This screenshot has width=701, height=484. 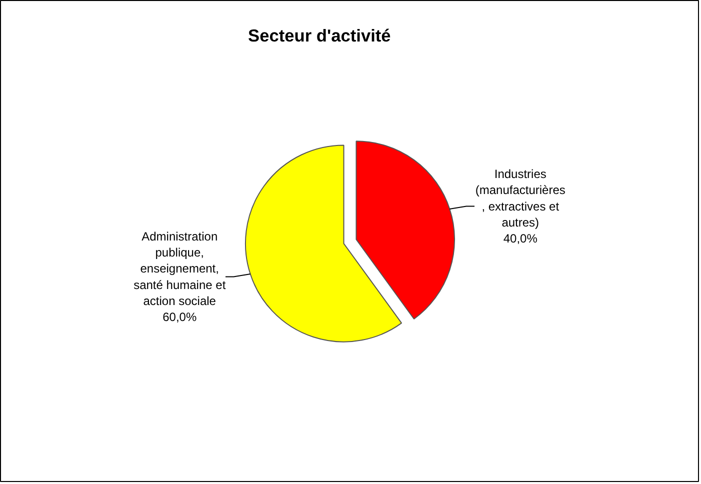 What do you see at coordinates (520, 198) in the screenshot?
I see `slice-label: Industries (manufacturières , extractives et autres)` at bounding box center [520, 198].